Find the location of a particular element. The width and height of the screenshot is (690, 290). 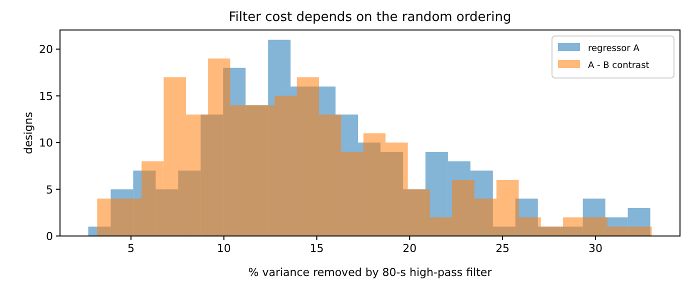

x-tick-label: 5 is located at coordinates (130, 248).